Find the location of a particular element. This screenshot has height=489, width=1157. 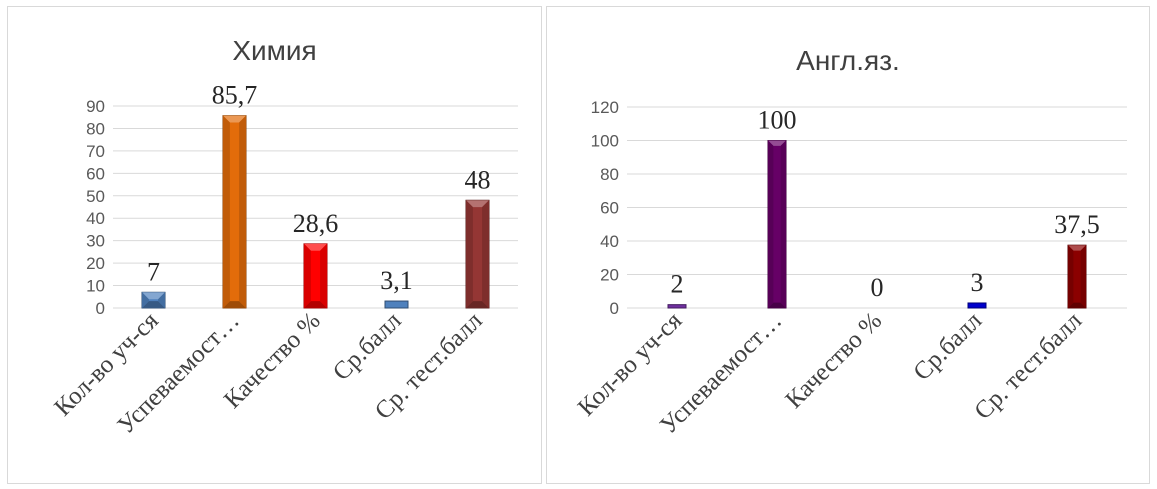

y-tick-label: 70 is located at coordinates (95, 151).